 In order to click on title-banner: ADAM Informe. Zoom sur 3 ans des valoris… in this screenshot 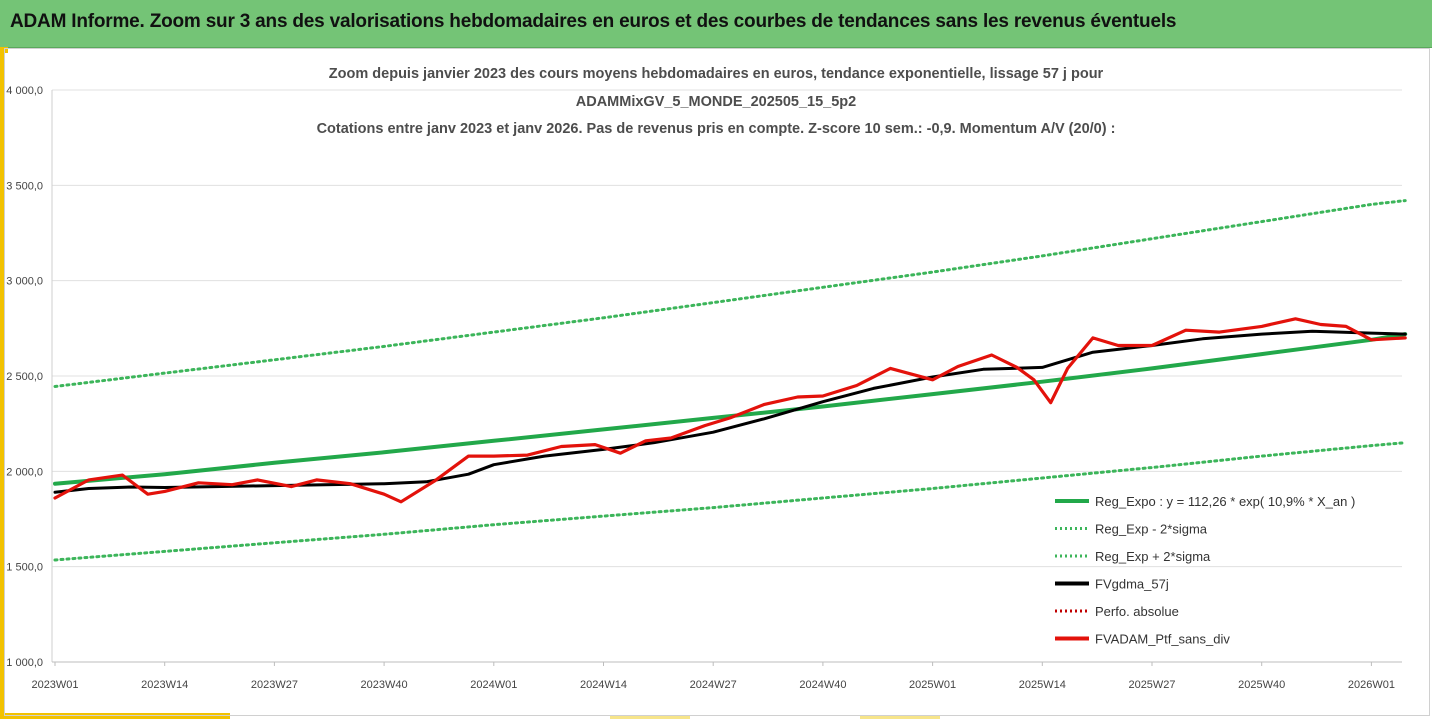, I will do `click(716, 24)`.